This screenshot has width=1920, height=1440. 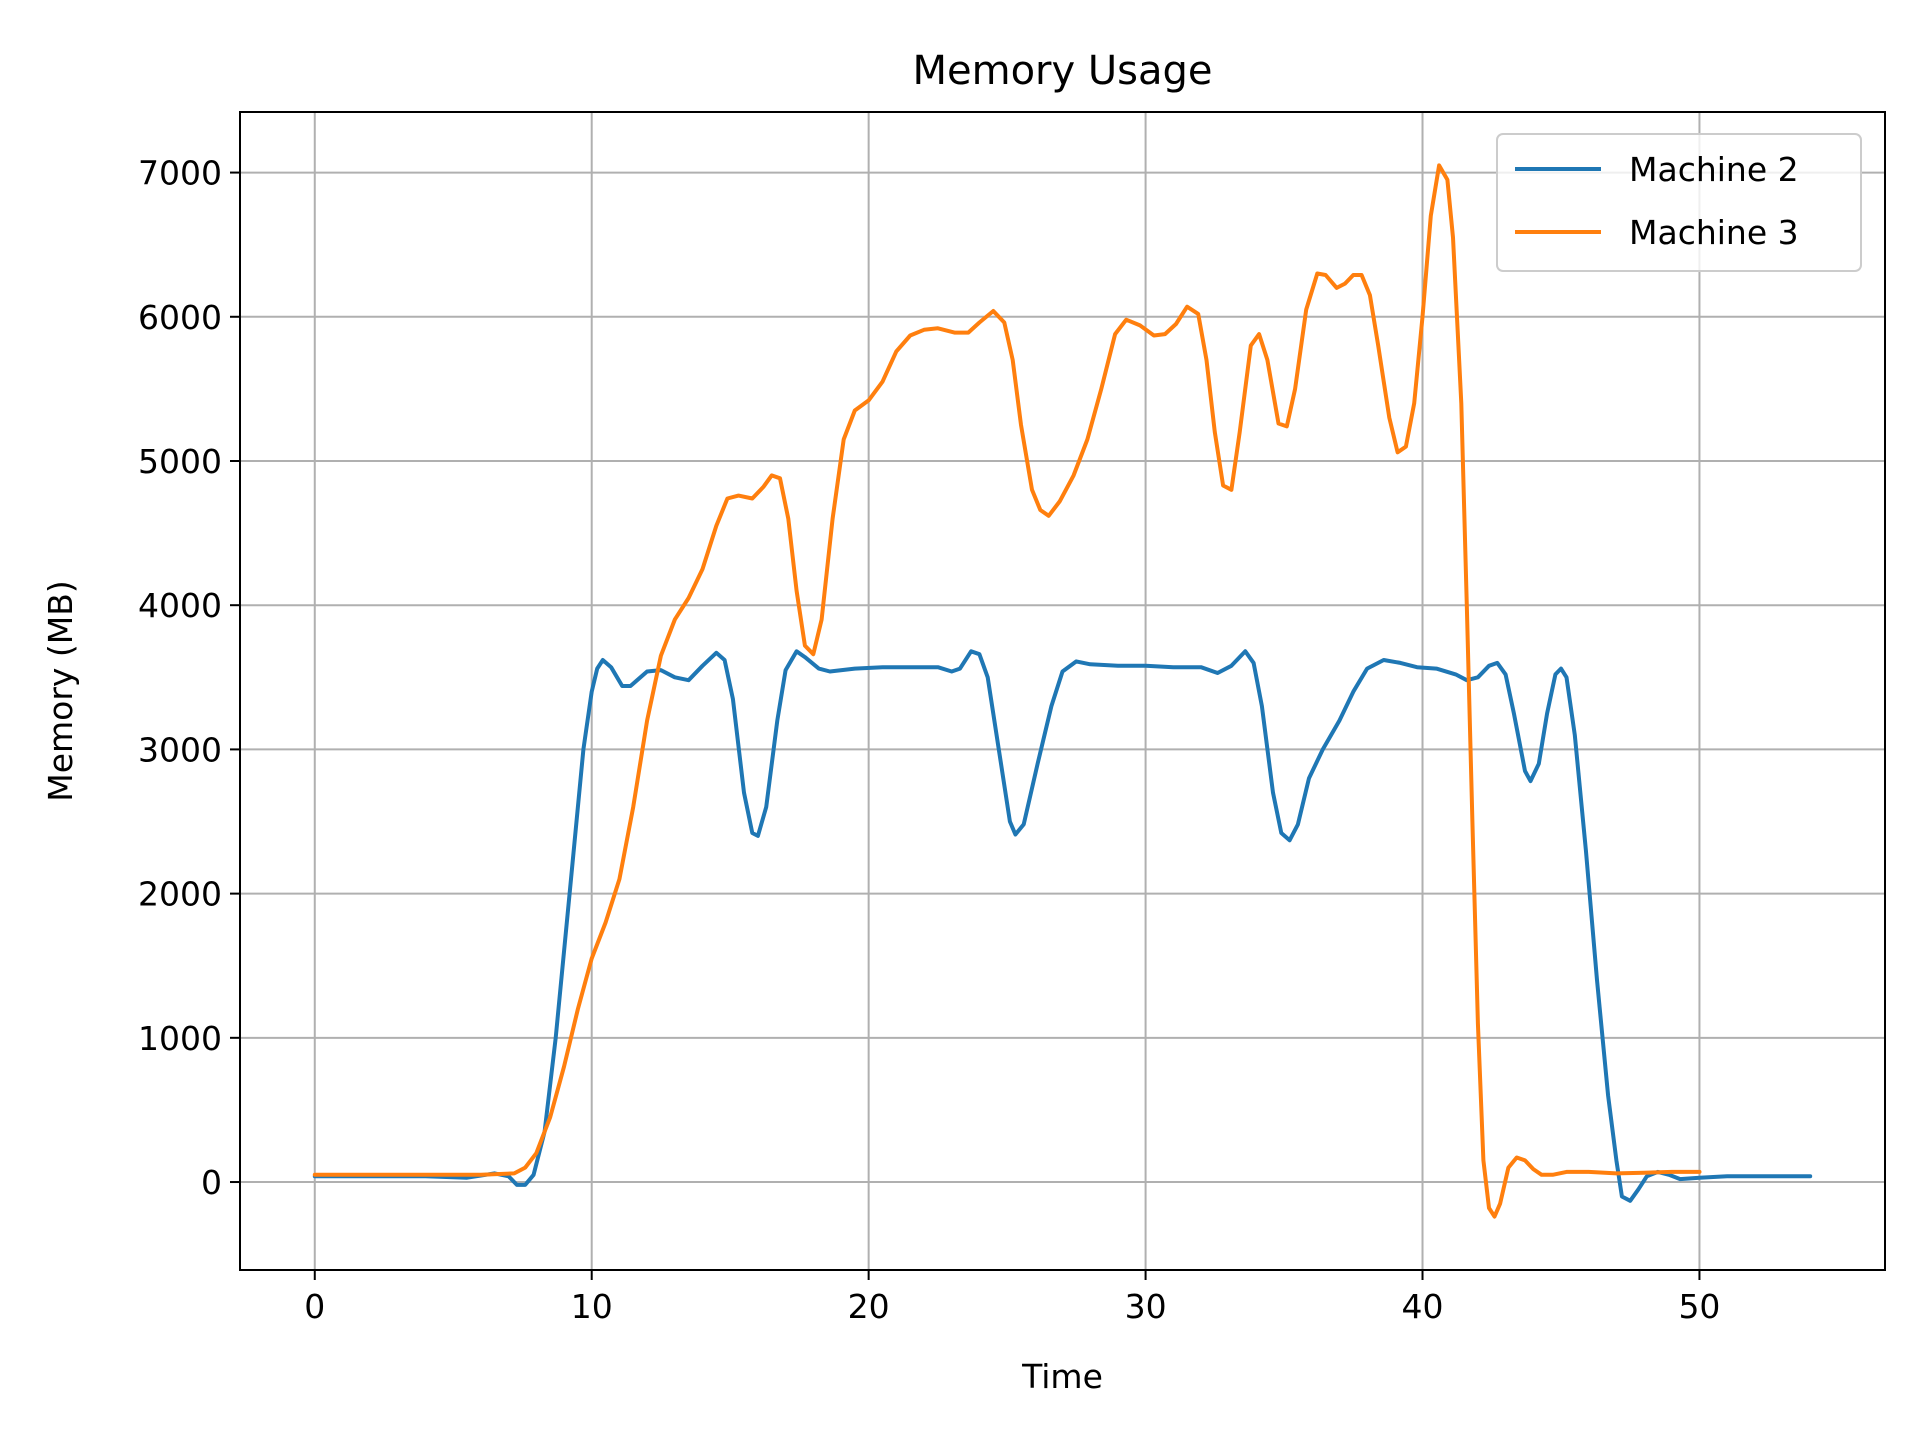 I want to click on y-tick-label: 3000, so click(x=180, y=749).